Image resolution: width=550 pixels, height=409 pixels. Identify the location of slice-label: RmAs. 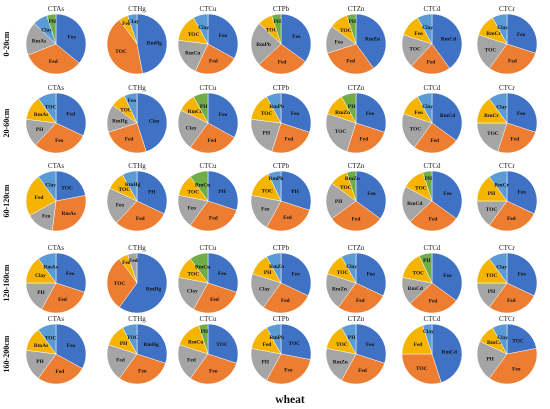
(39, 42).